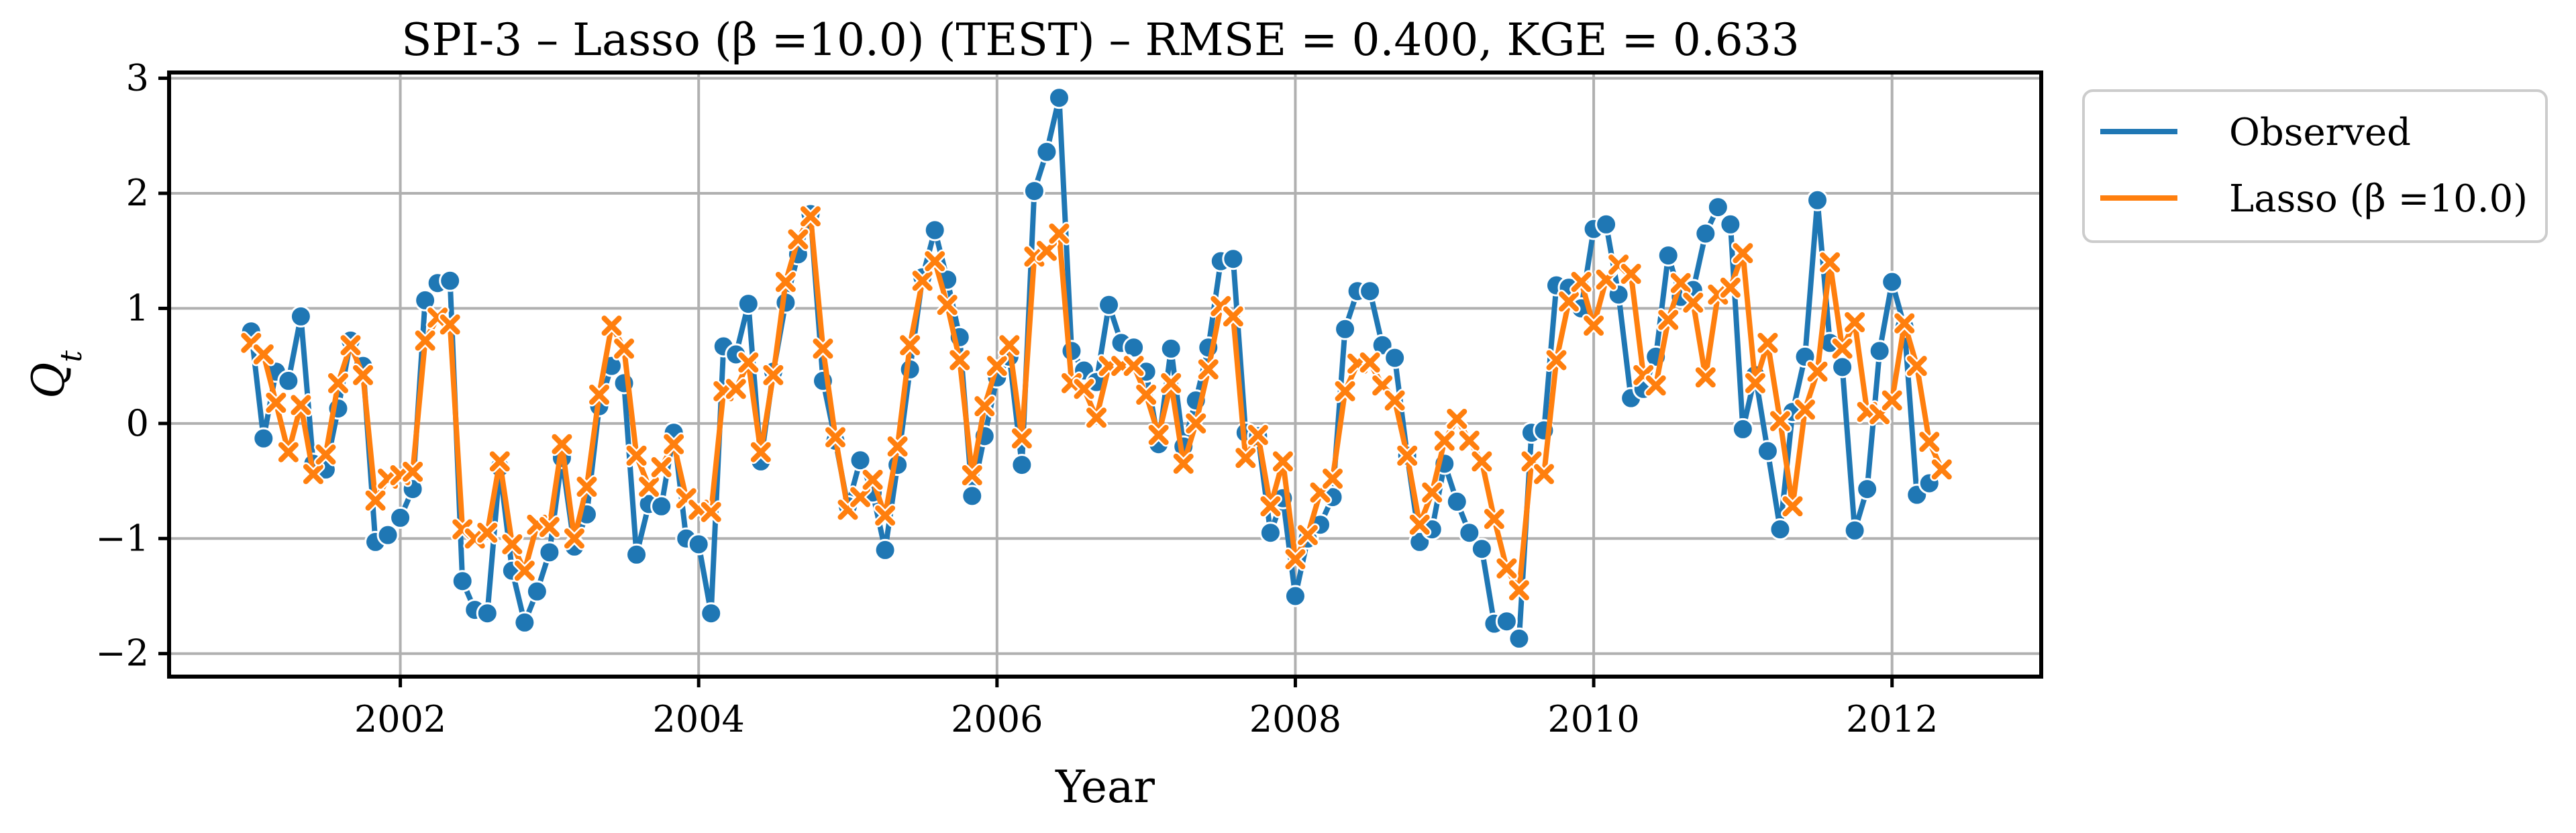  What do you see at coordinates (997, 719) in the screenshot?
I see `x-tick-label: 2006` at bounding box center [997, 719].